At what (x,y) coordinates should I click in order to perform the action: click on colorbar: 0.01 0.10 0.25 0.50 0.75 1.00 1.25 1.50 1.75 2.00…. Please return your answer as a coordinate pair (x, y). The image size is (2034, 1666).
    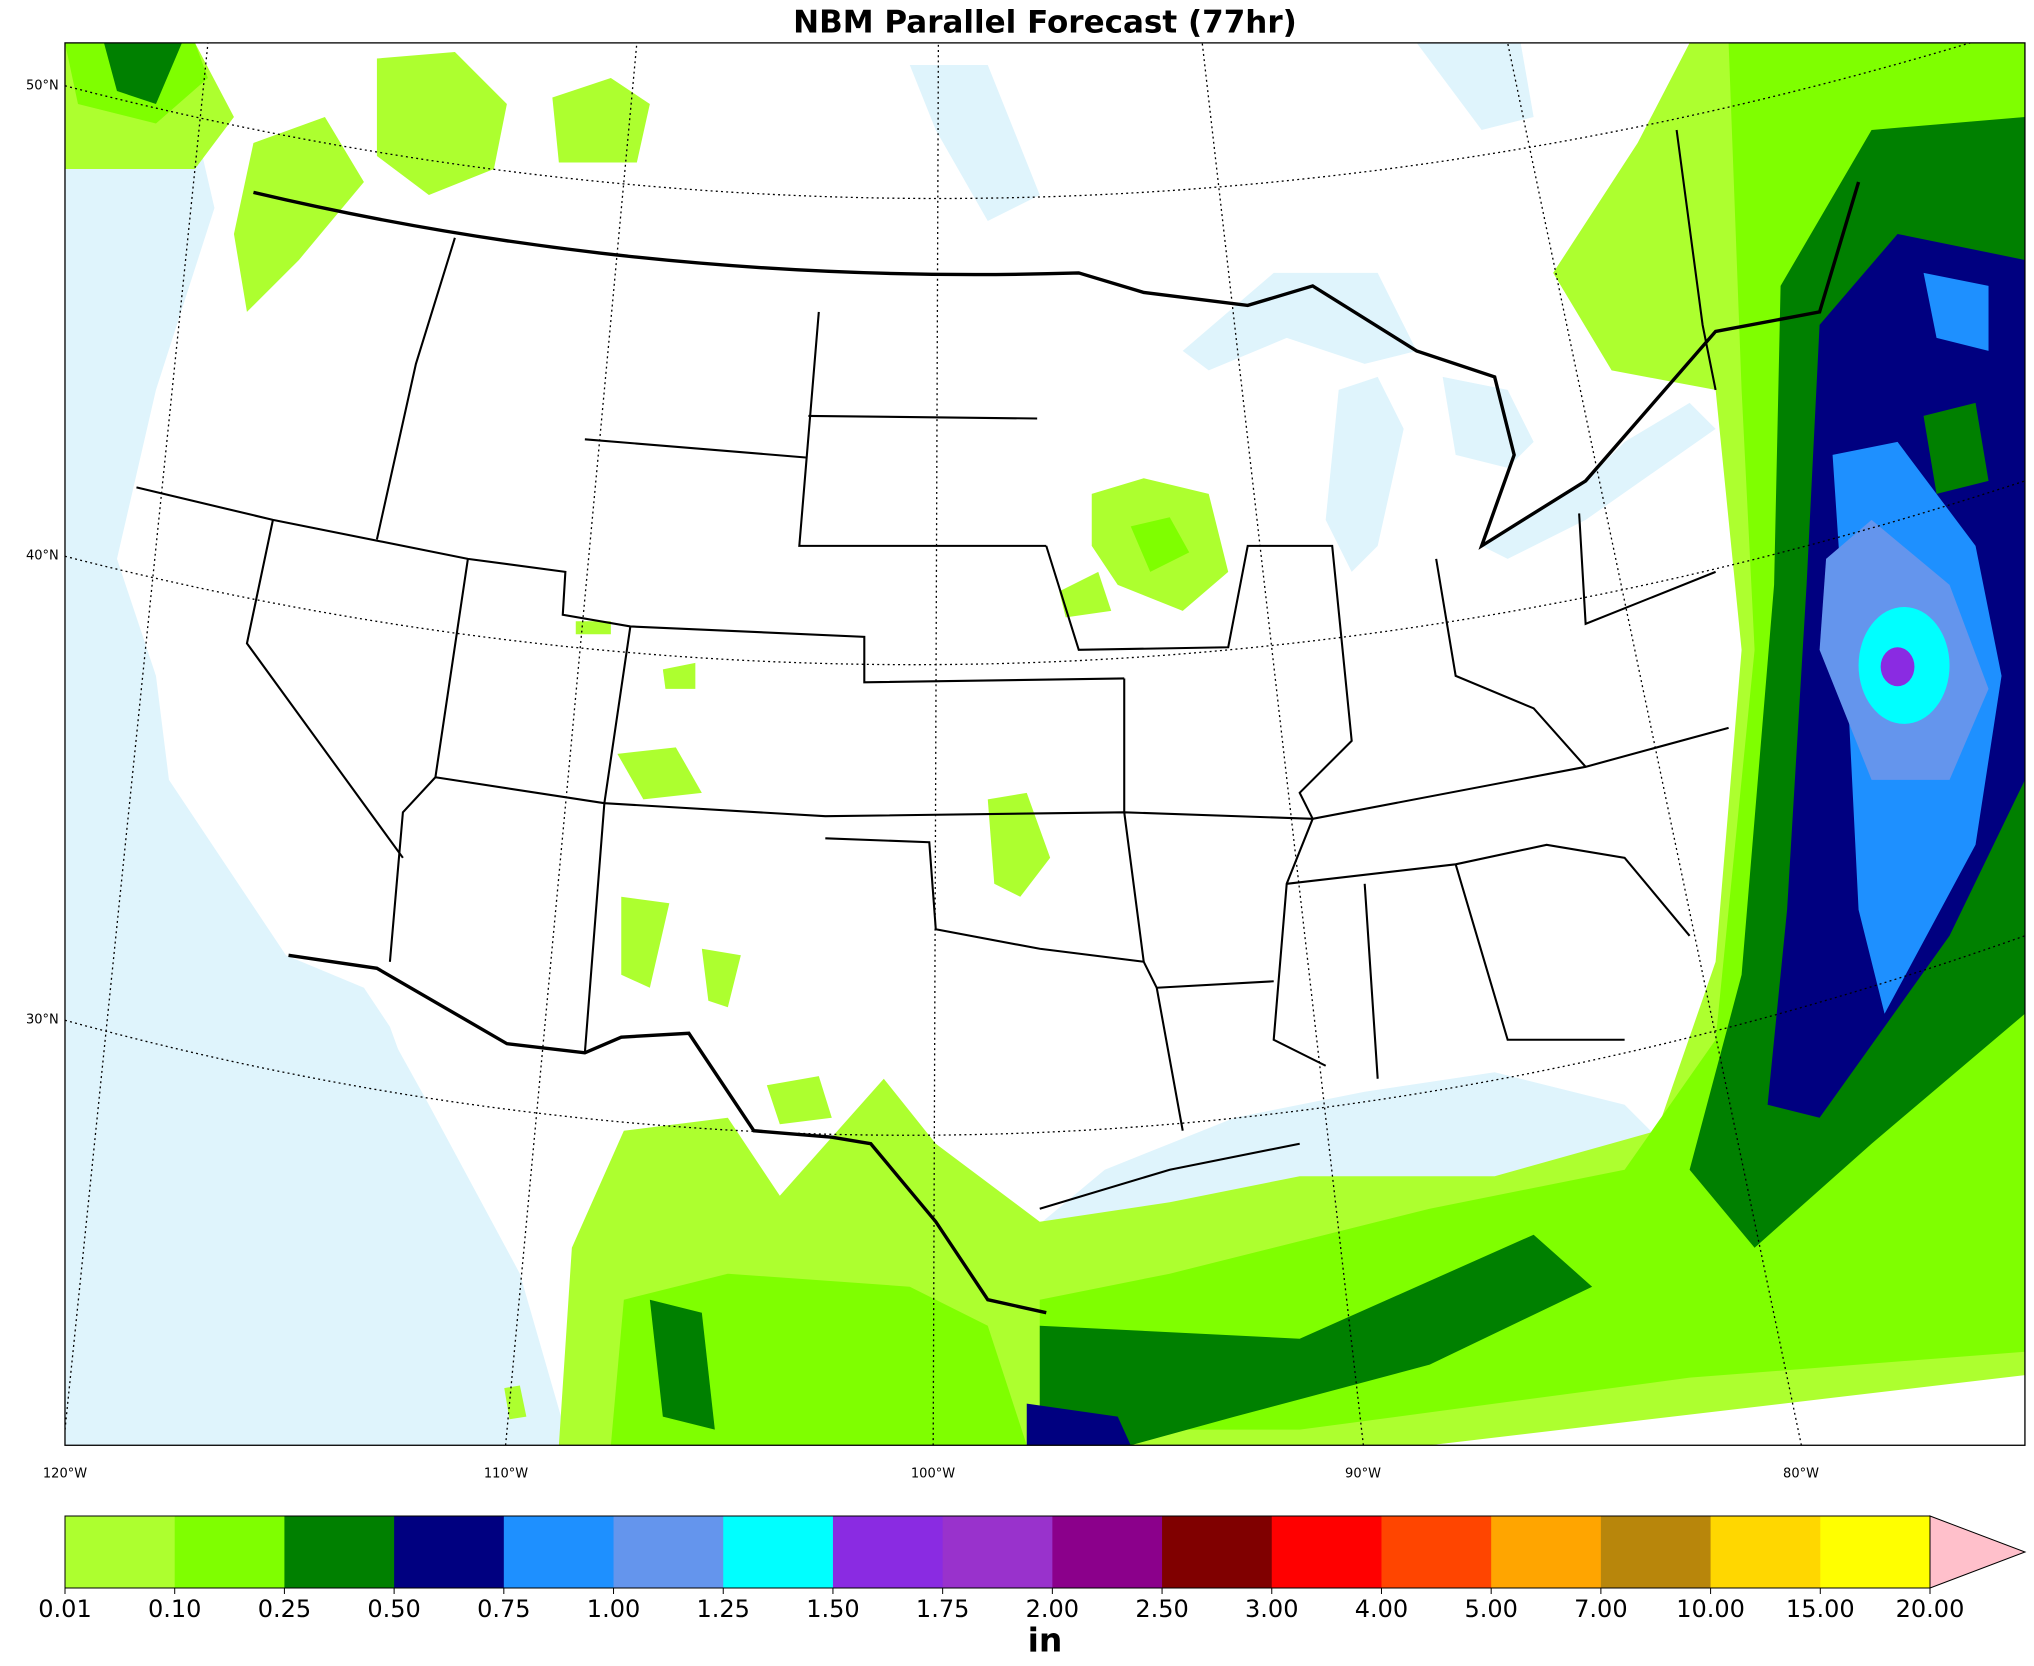
    Looking at the image, I should click on (1032, 1569).